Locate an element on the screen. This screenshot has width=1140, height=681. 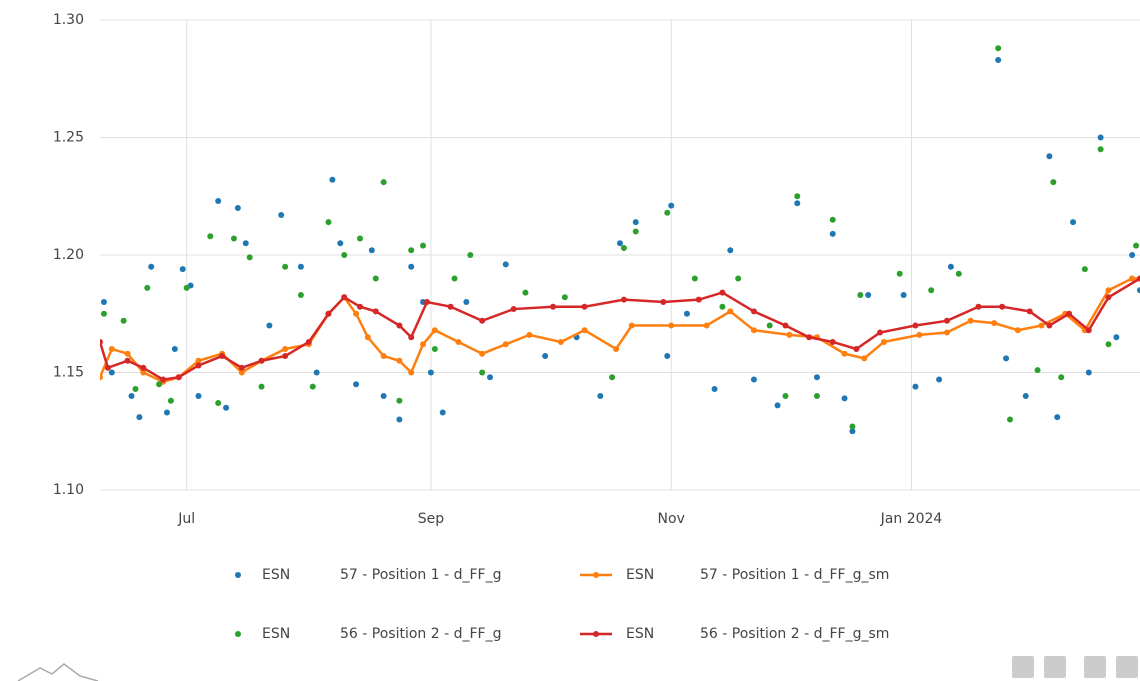
x-tick-label: Jan 2024 is located at coordinates (911, 519).